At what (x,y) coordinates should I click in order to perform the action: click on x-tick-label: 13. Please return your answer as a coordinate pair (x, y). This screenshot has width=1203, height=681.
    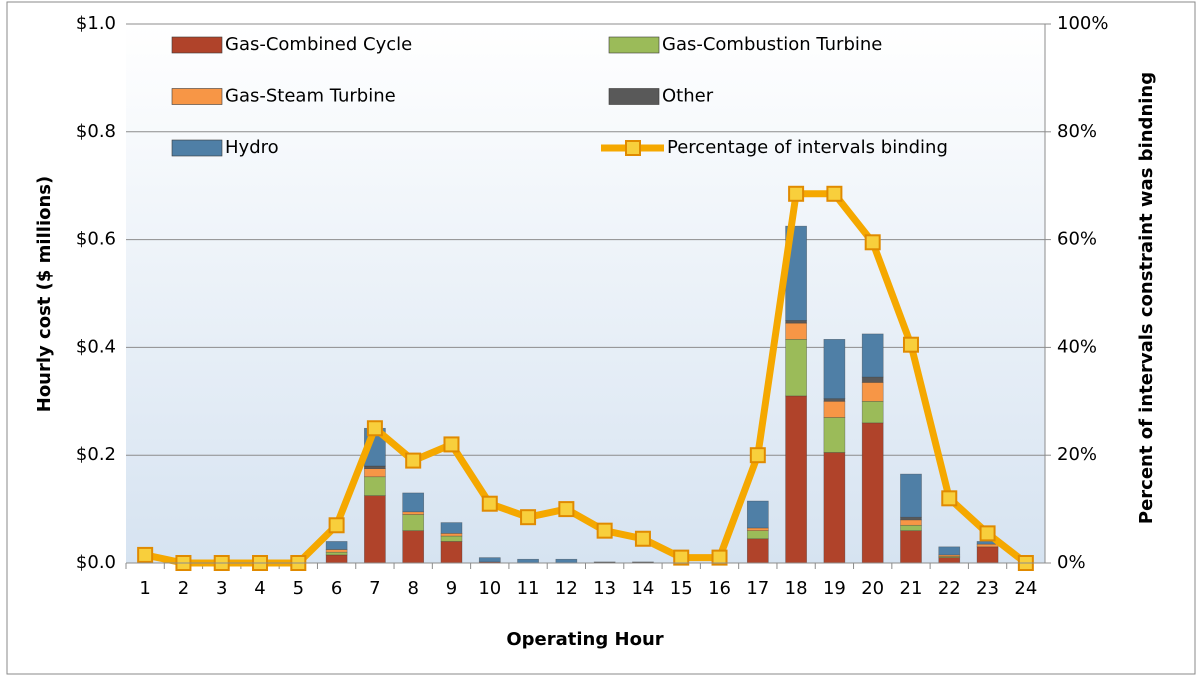
    Looking at the image, I should click on (604, 588).